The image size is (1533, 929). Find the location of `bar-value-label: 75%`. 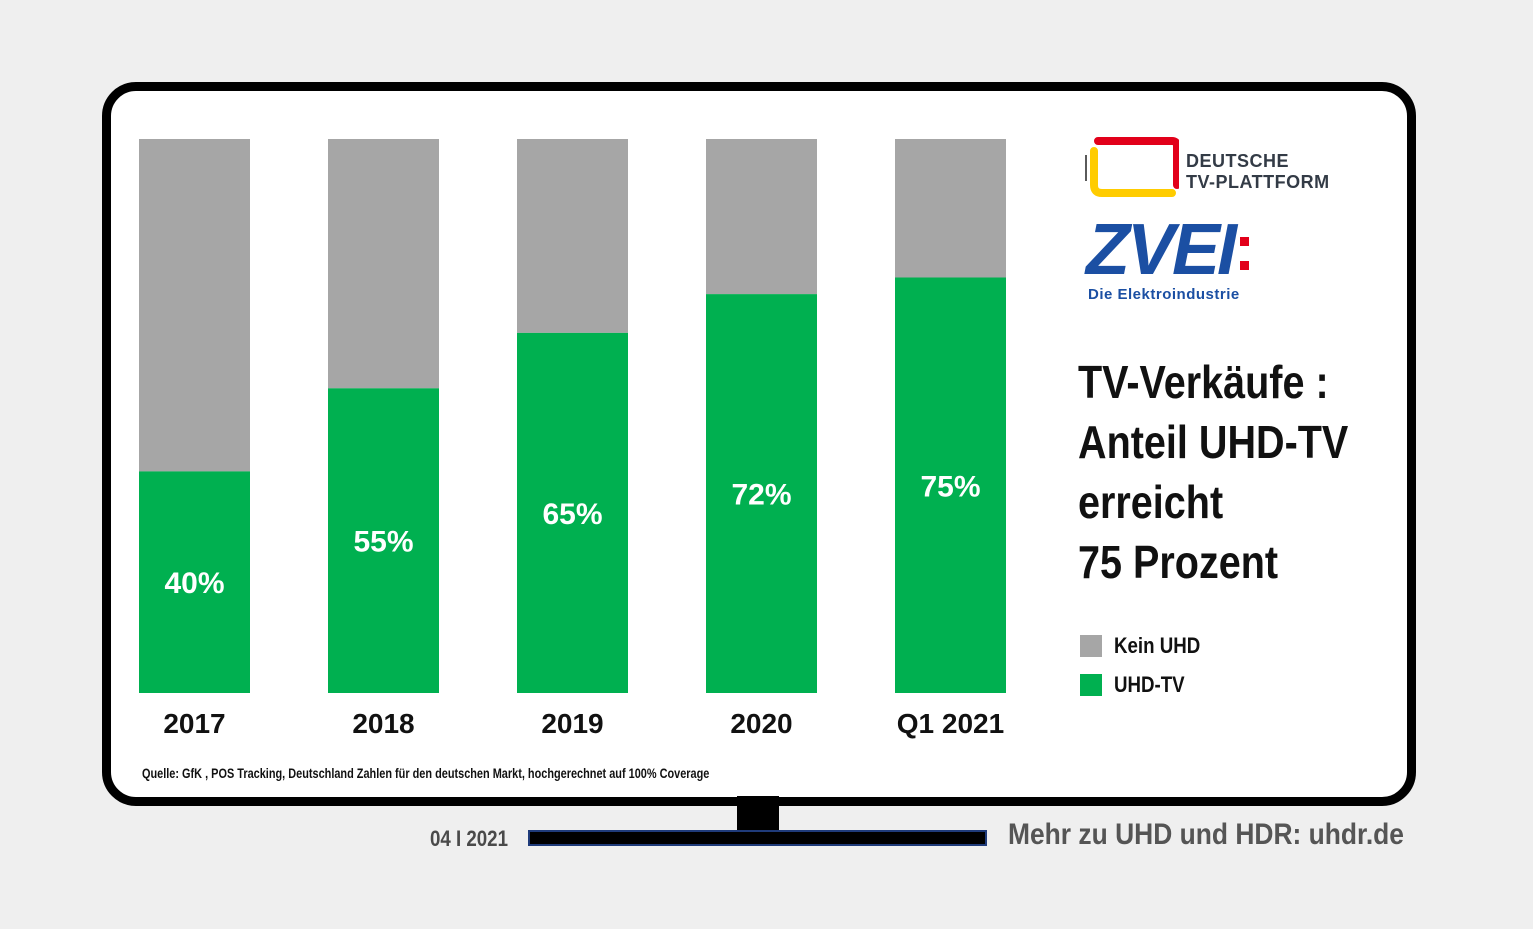

bar-value-label: 75% is located at coordinates (950, 486).